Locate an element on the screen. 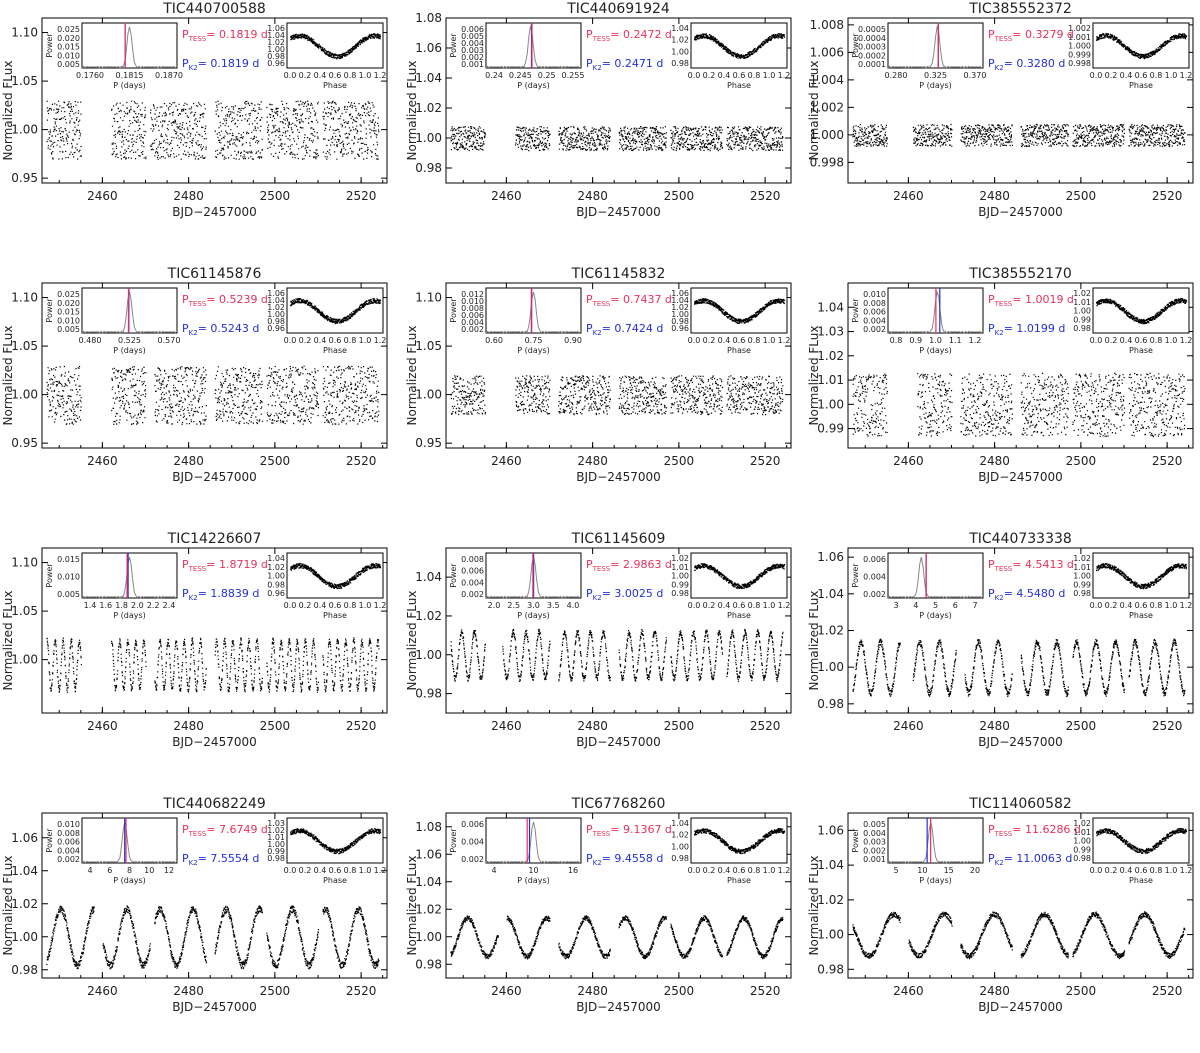 This screenshot has height=1053, width=1200. tess-period-label: PTESS= 1.0019 d is located at coordinates (1031, 300).